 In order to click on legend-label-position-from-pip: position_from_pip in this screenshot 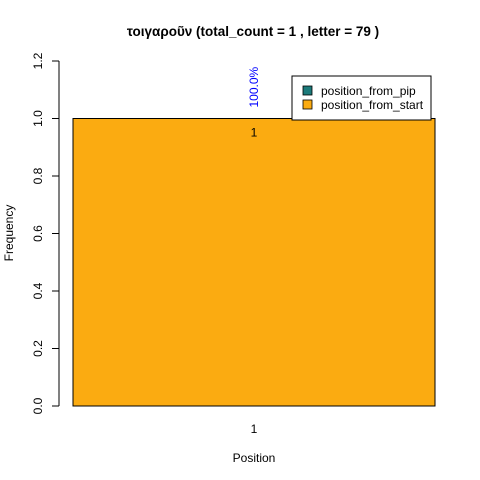, I will do `click(368, 91)`.